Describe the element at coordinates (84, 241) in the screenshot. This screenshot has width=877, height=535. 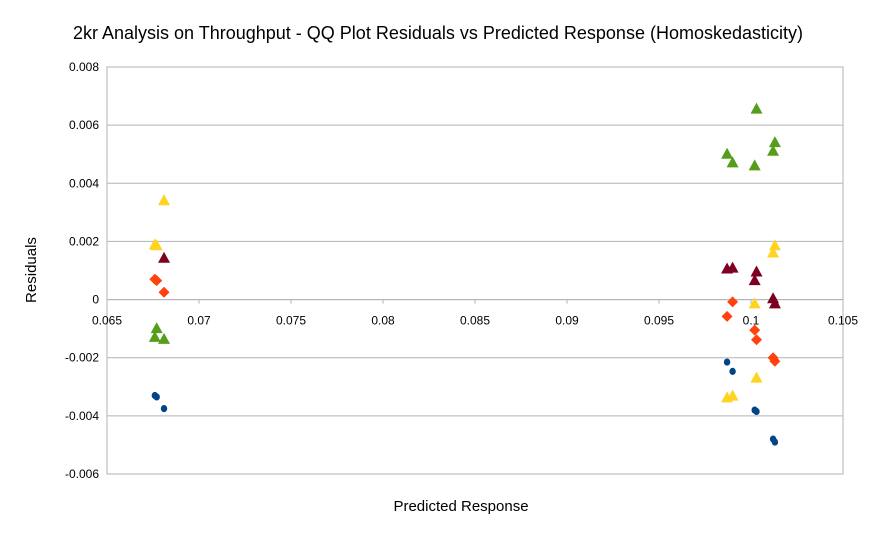
I see `y-tick-label: 0.002` at that location.